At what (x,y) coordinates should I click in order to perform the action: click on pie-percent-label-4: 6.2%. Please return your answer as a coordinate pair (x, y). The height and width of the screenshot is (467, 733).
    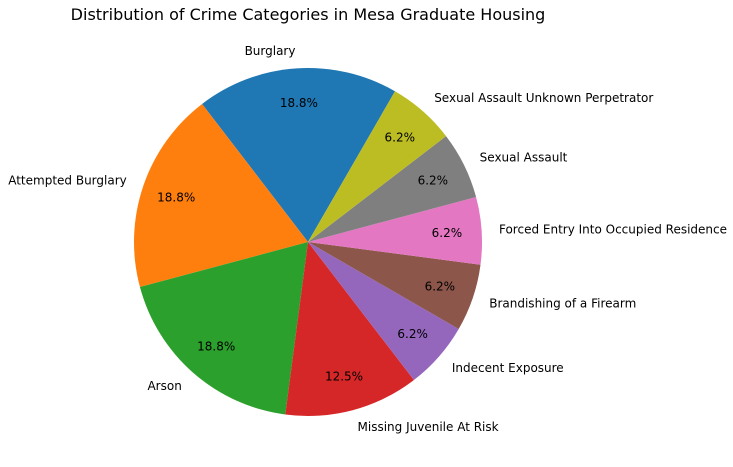
    Looking at the image, I should click on (412, 334).